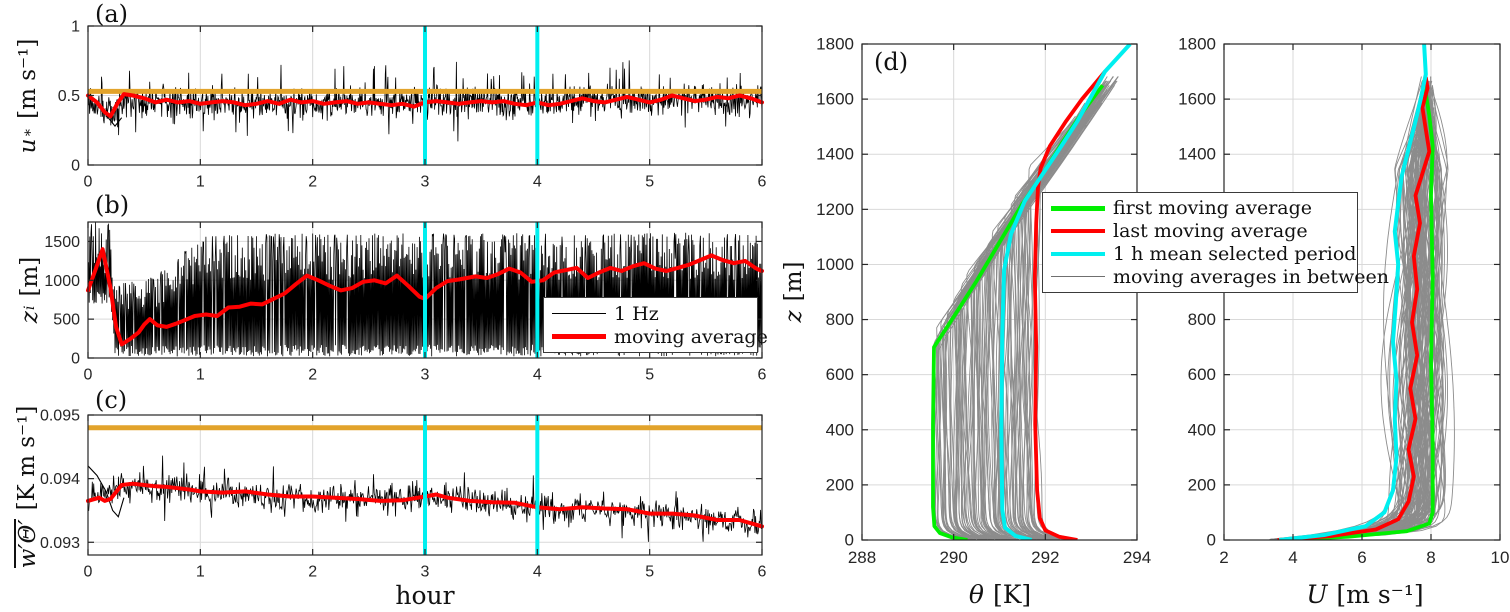 The width and height of the screenshot is (1510, 612). I want to click on legend-item-members: moving averages in between, so click(1220, 276).